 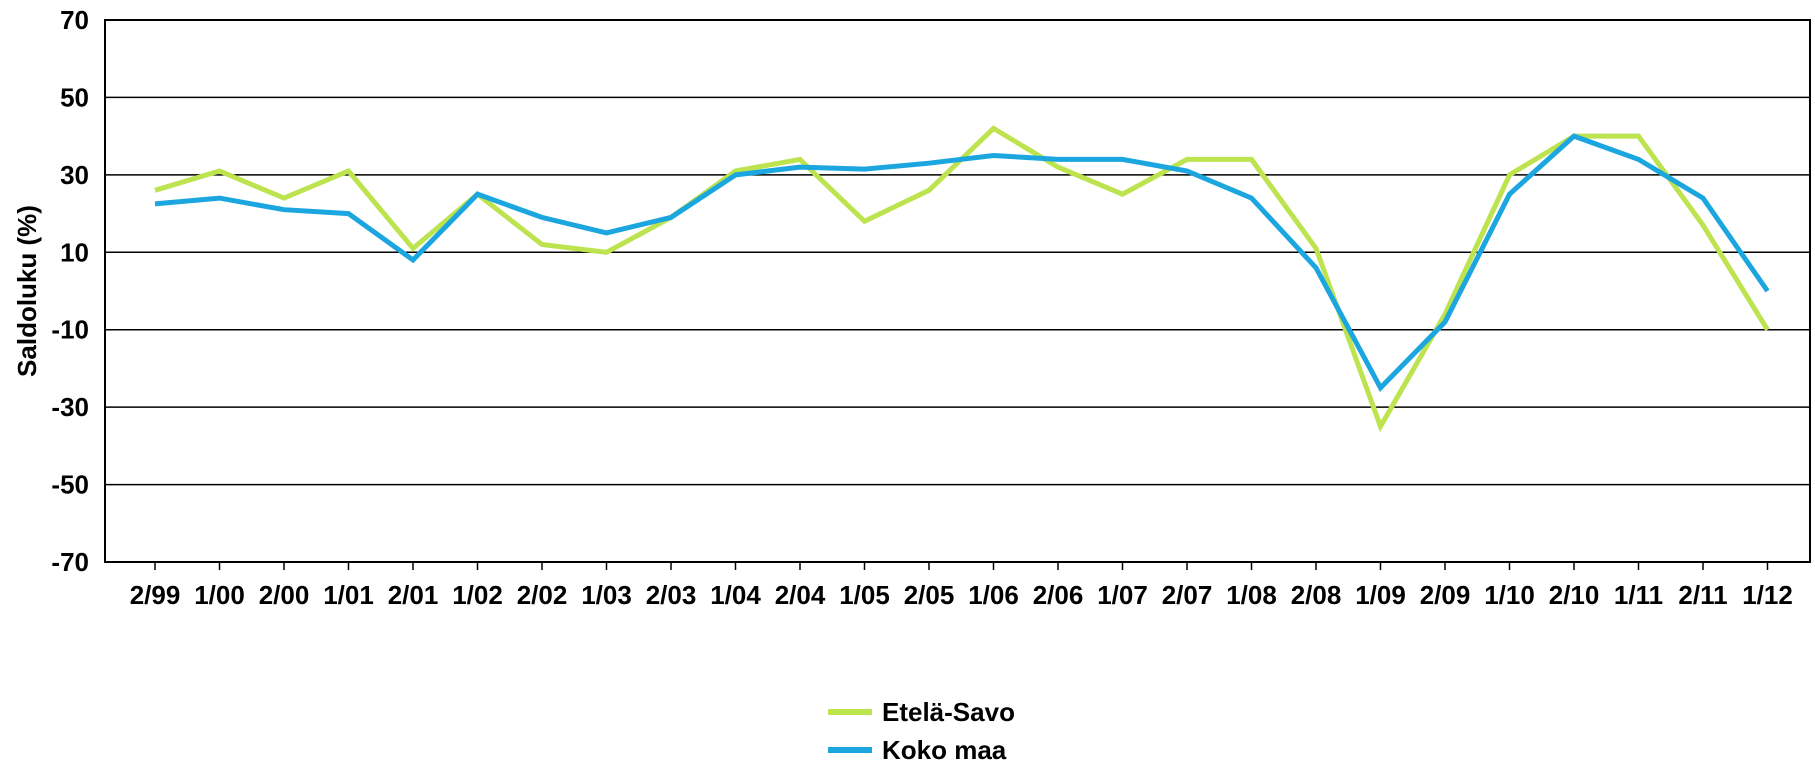 I want to click on x-tick-label: 1/12, so click(x=1767, y=595).